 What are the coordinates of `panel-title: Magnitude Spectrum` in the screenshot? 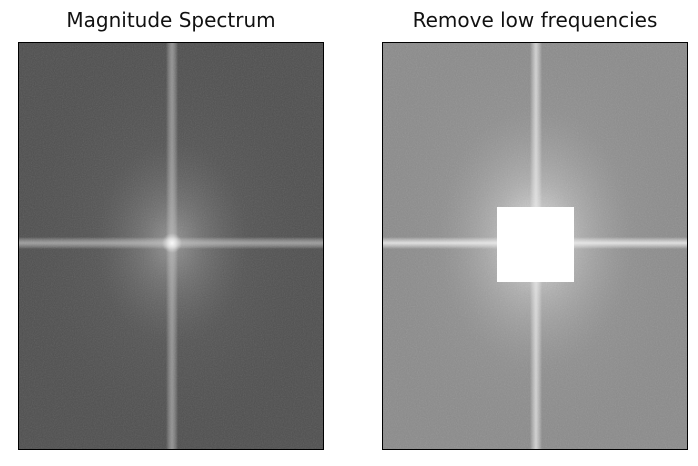 It's located at (171, 20).